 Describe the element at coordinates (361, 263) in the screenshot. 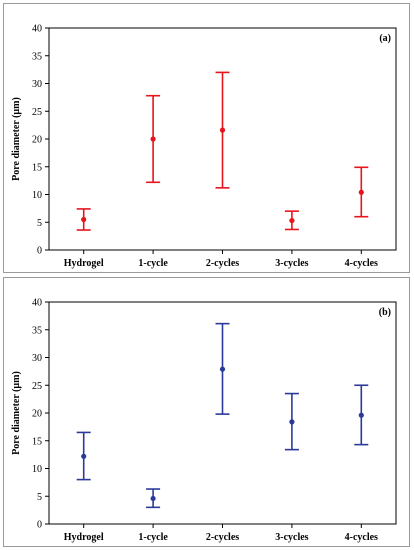

I see `chart-0-category-label: 4-cycles` at that location.